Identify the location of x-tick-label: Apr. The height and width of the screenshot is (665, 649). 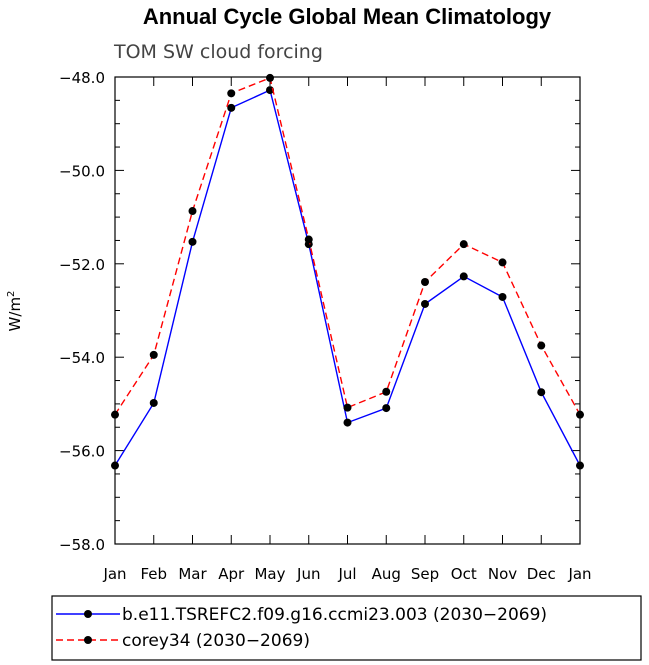
(231, 574).